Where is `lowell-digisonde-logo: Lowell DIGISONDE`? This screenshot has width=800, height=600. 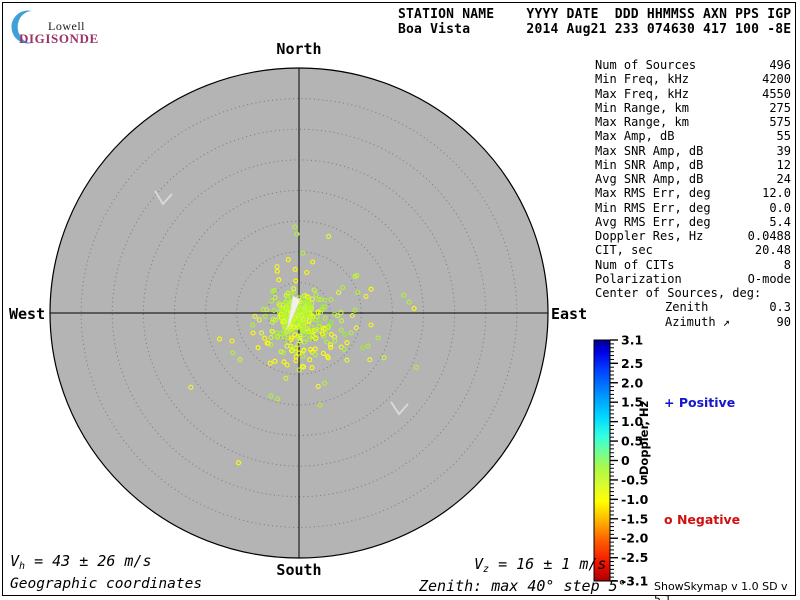
lowell-digisonde-logo: Lowell DIGISONDE is located at coordinates (73, 26).